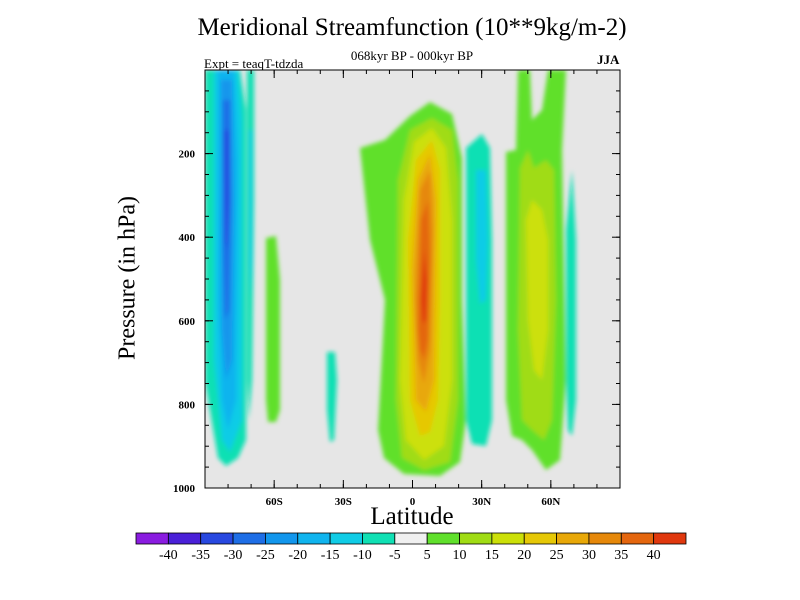 The width and height of the screenshot is (800, 600). What do you see at coordinates (343, 502) in the screenshot?
I see `x-tick-label: 30S` at bounding box center [343, 502].